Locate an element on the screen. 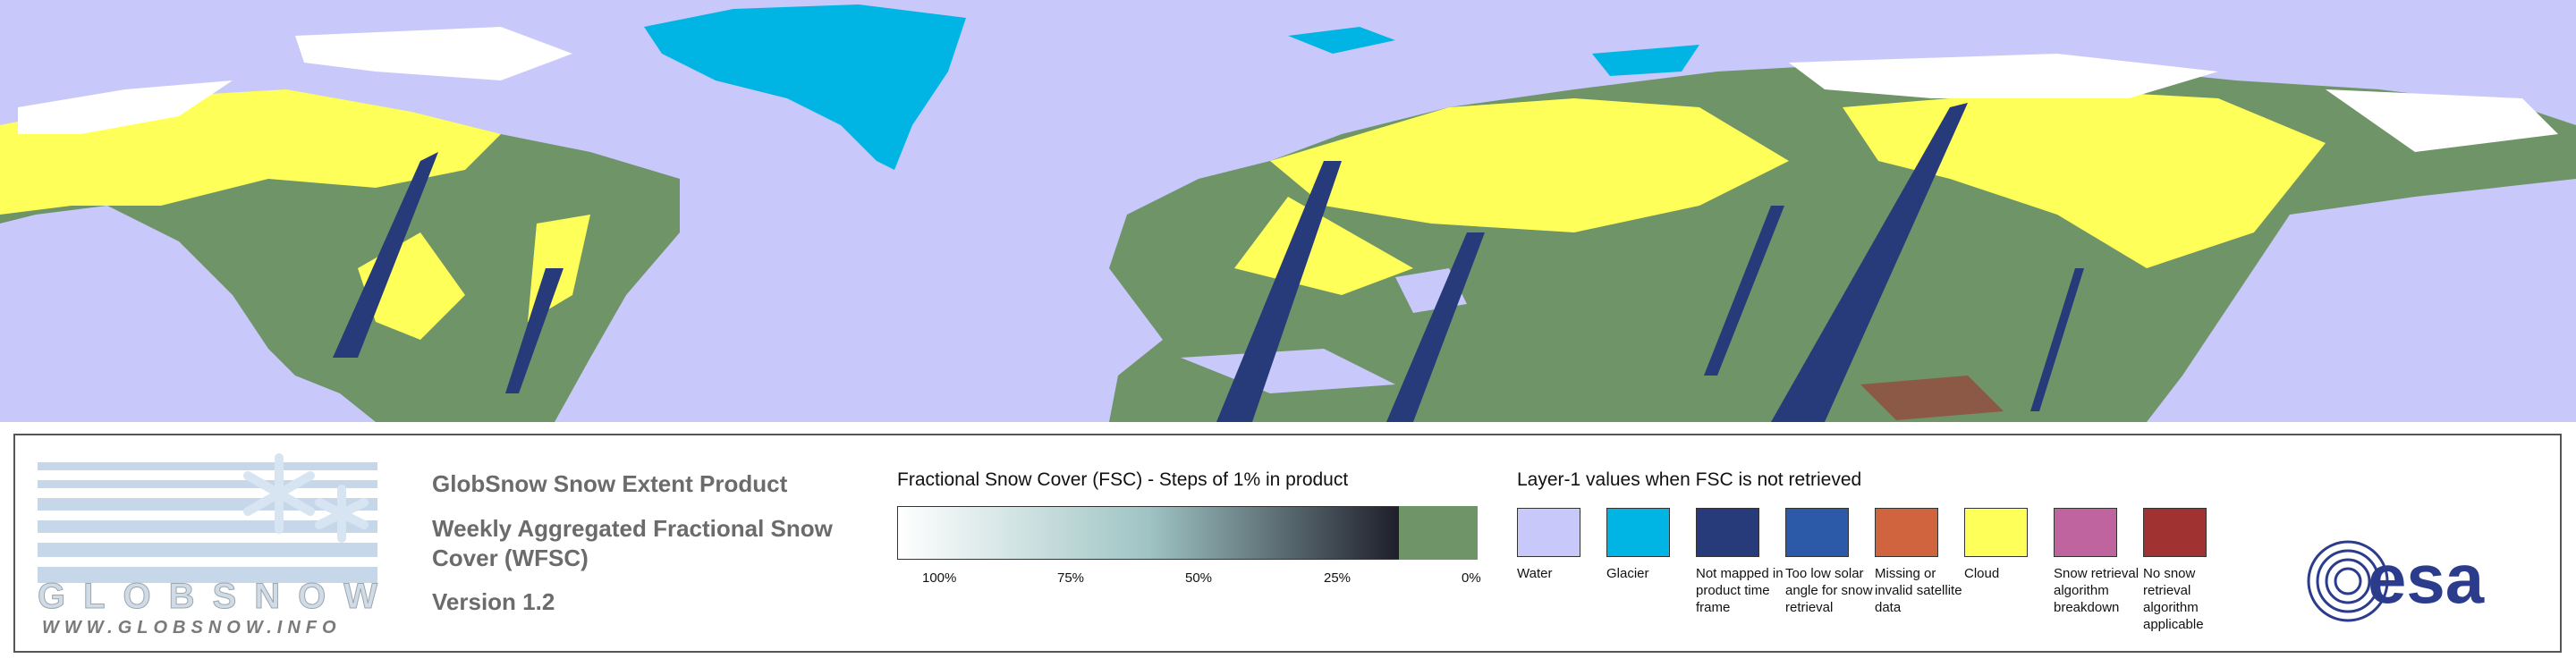  legend-label: Not mapped in product time frame is located at coordinates (1740, 591).